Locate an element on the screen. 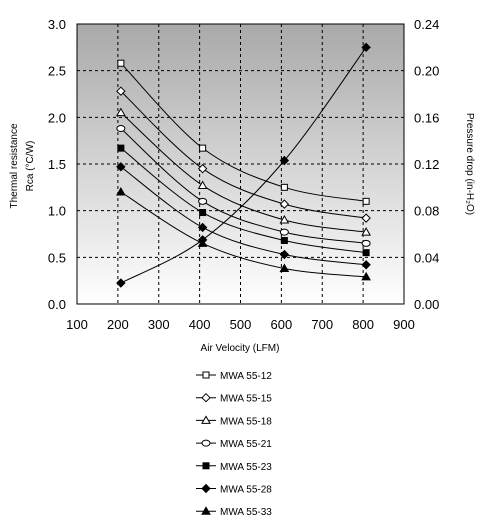 The image size is (489, 521). x-tick-label: 800 is located at coordinates (363, 324).